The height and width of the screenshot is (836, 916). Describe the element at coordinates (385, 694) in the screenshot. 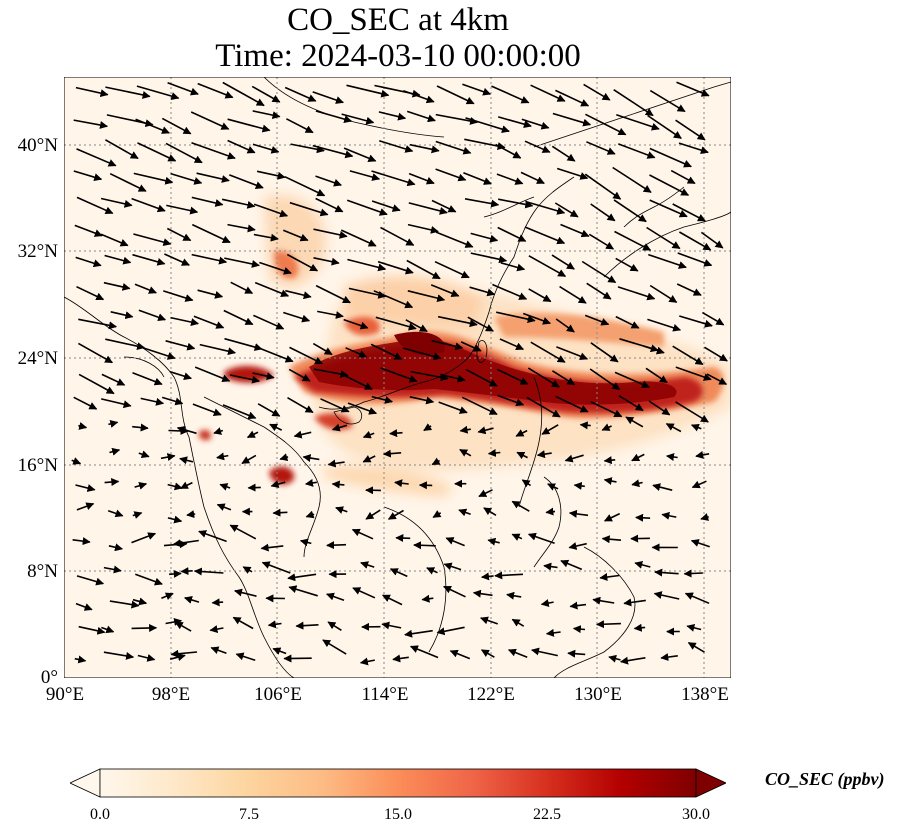

I see `lon-tick-114e: 114°E` at that location.